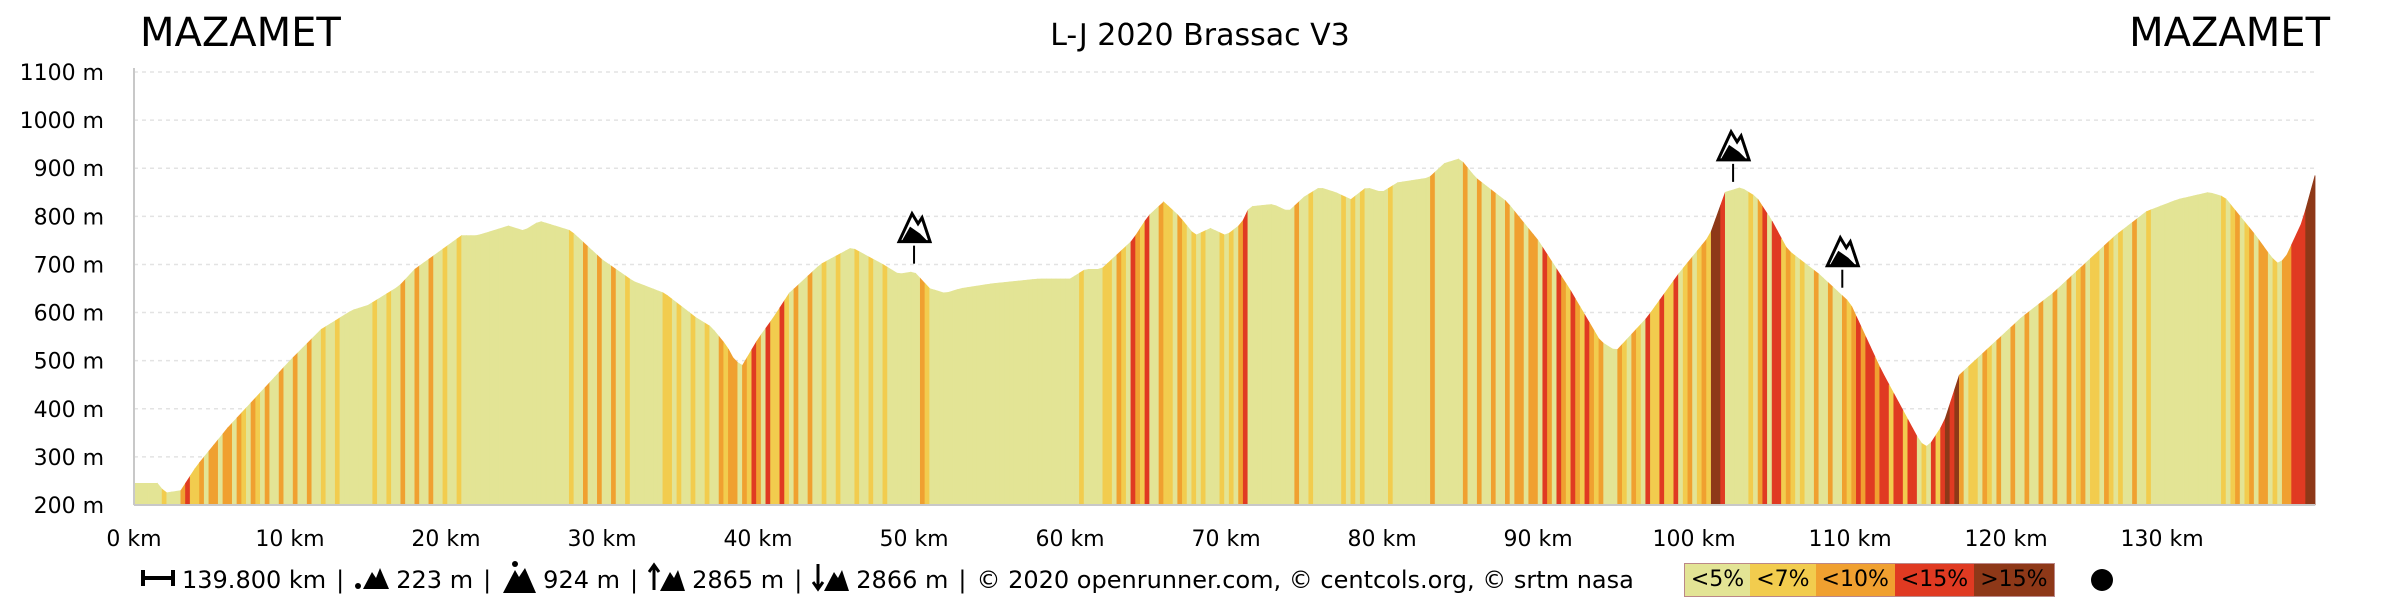 Image resolution: width=2400 pixels, height=600 pixels. What do you see at coordinates (1378, 208) in the screenshot?
I see `summit-markers` at bounding box center [1378, 208].